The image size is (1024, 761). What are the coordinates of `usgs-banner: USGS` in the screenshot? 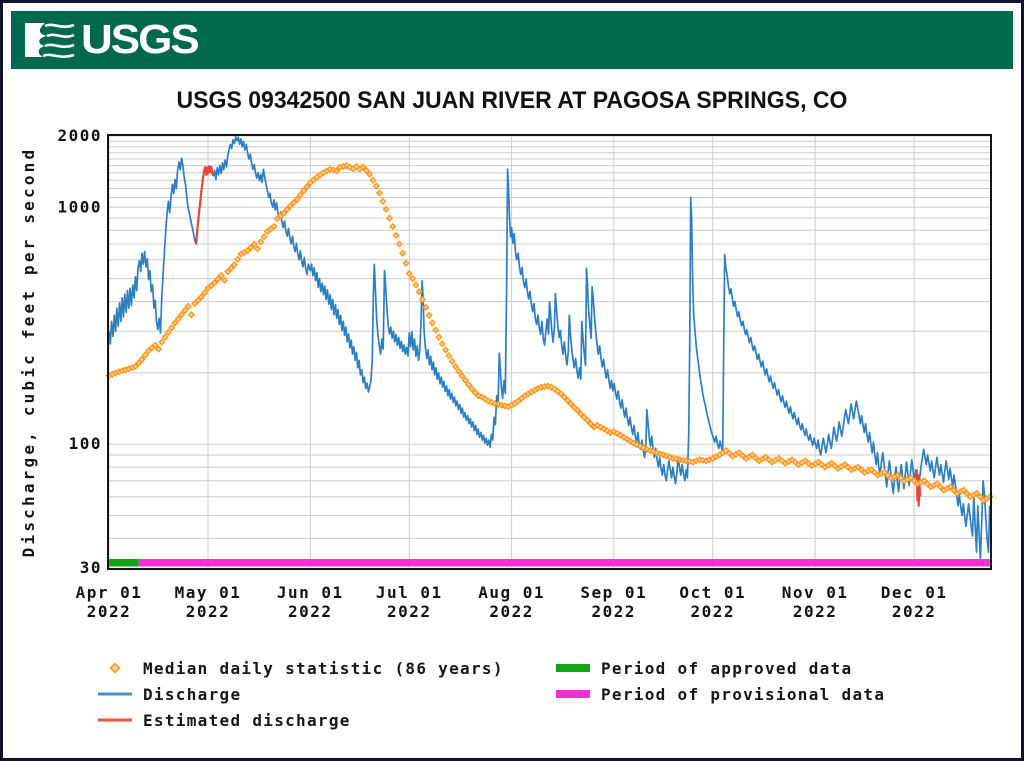 It's located at (512, 40).